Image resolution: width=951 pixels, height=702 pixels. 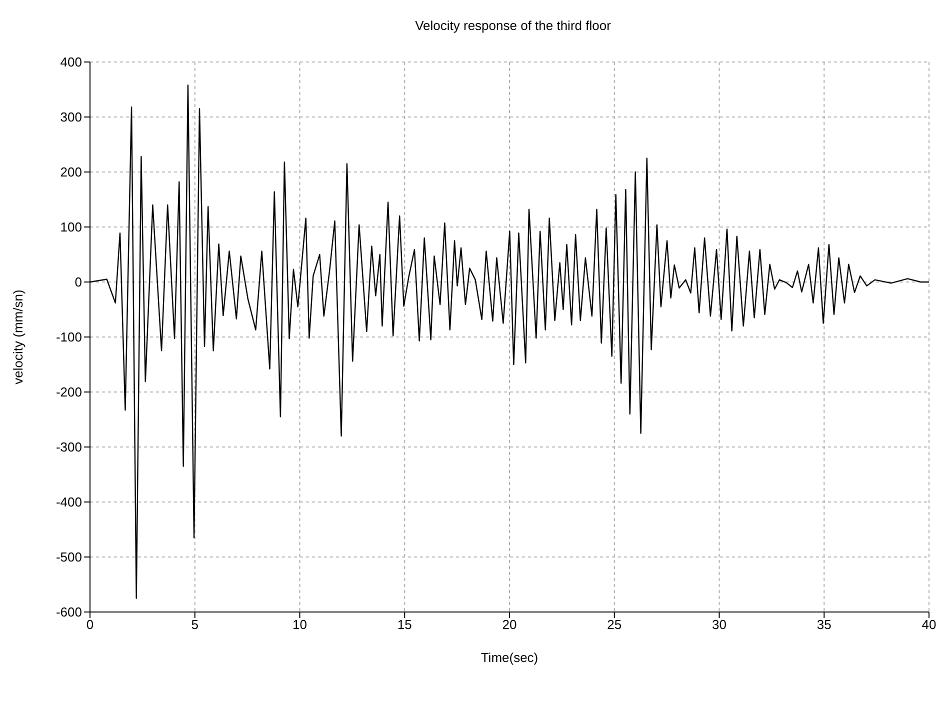 What do you see at coordinates (929, 624) in the screenshot?
I see `x-tick-label: 40` at bounding box center [929, 624].